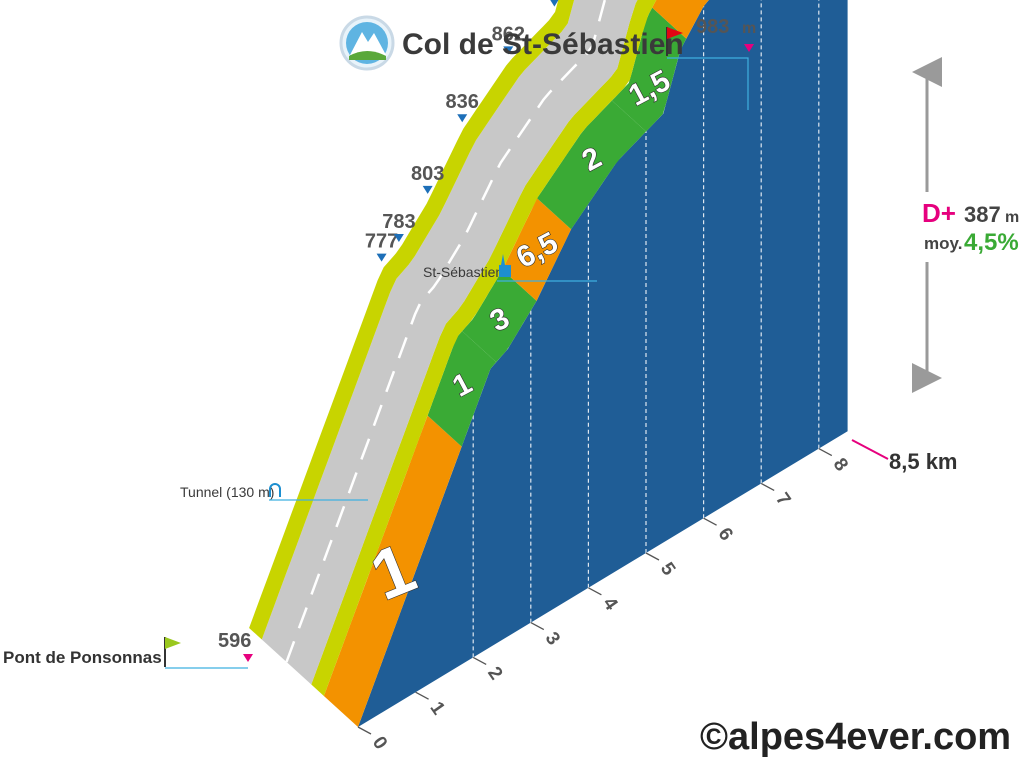 The width and height of the screenshot is (1024, 768). What do you see at coordinates (398, 222) in the screenshot?
I see `altitude-label: 783` at bounding box center [398, 222].